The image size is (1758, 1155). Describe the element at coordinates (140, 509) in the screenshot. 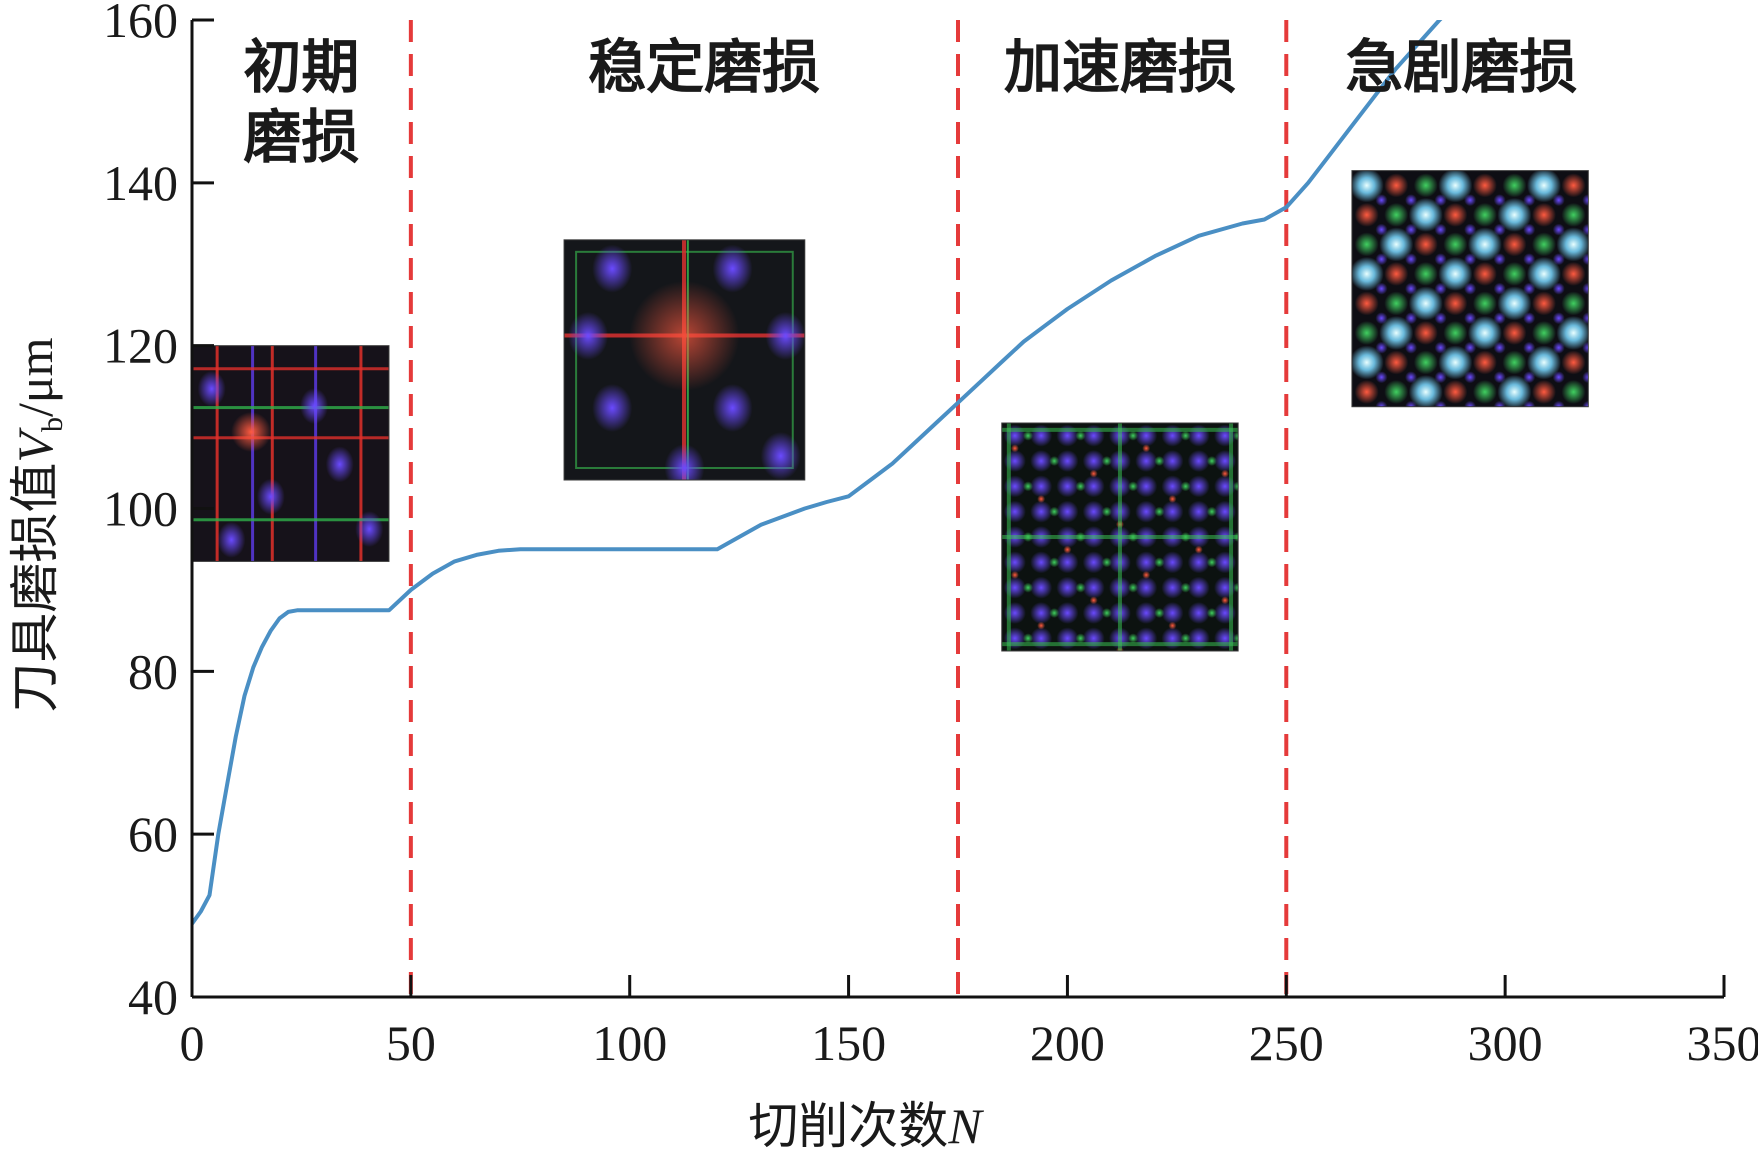

I see `y-tick-label: 100` at that location.